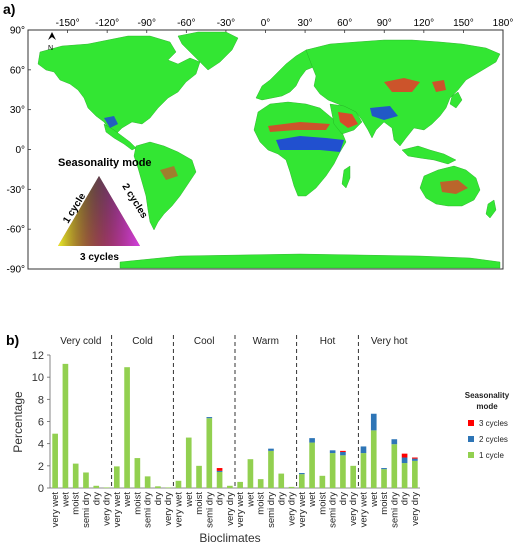 This screenshot has width=526, height=550. Describe the element at coordinates (493, 439) in the screenshot. I see `legend-entry: 2 cycles` at that location.